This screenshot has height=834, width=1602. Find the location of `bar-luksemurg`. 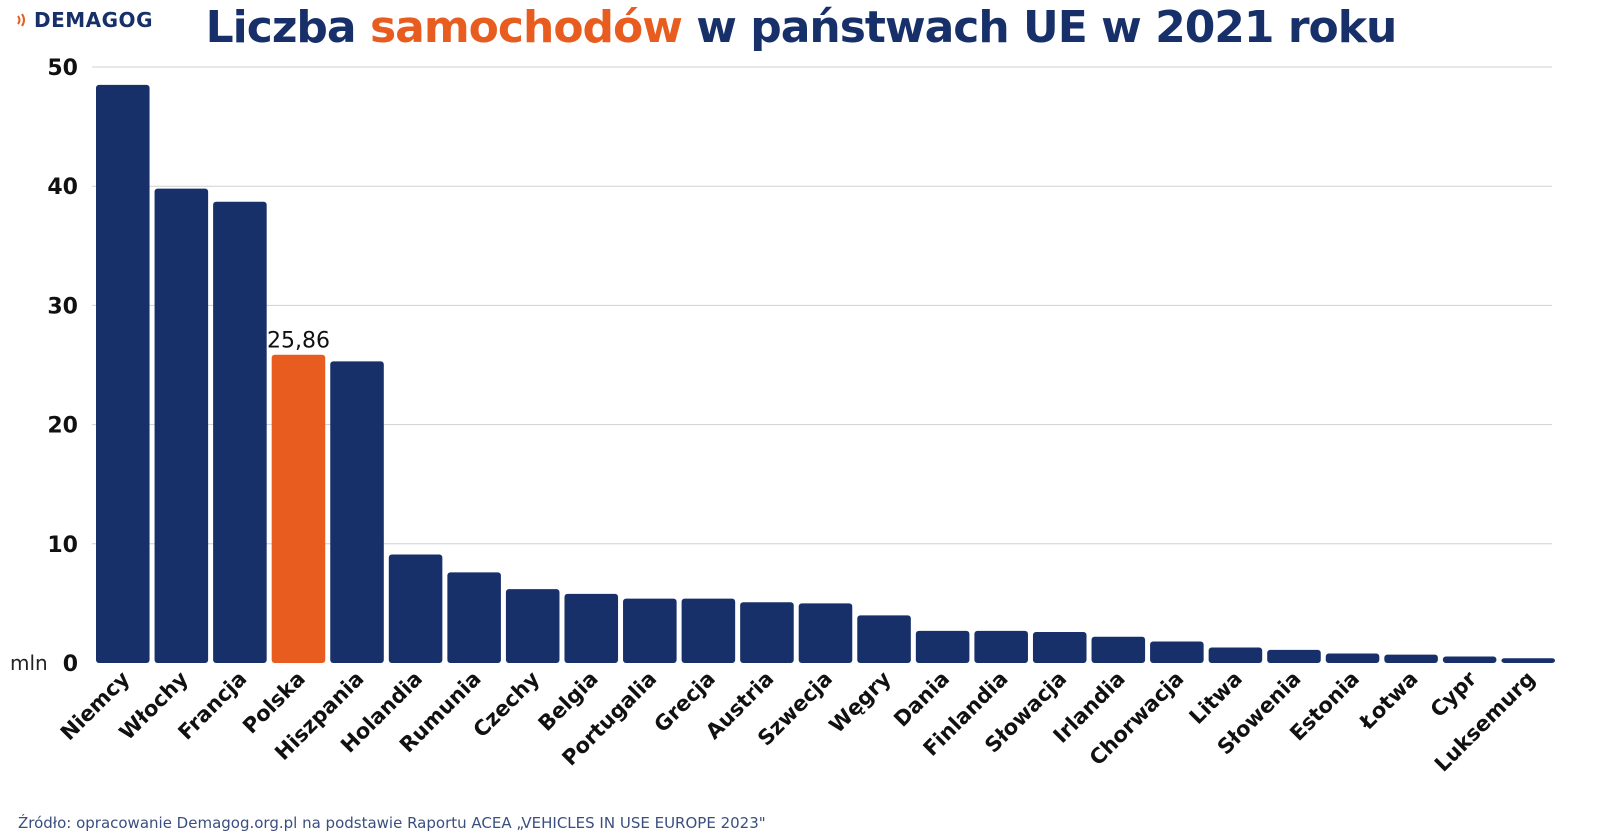

bar-luksemurg is located at coordinates (1528, 660).